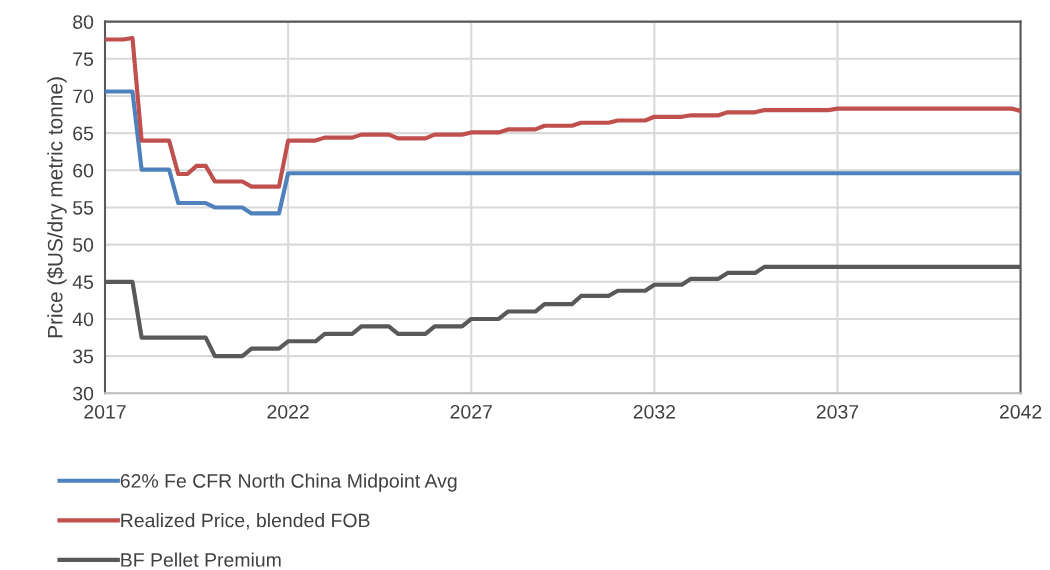 The width and height of the screenshot is (1050, 570). What do you see at coordinates (245, 521) in the screenshot?
I see `legend-label: Realized Price, blended FOB` at bounding box center [245, 521].